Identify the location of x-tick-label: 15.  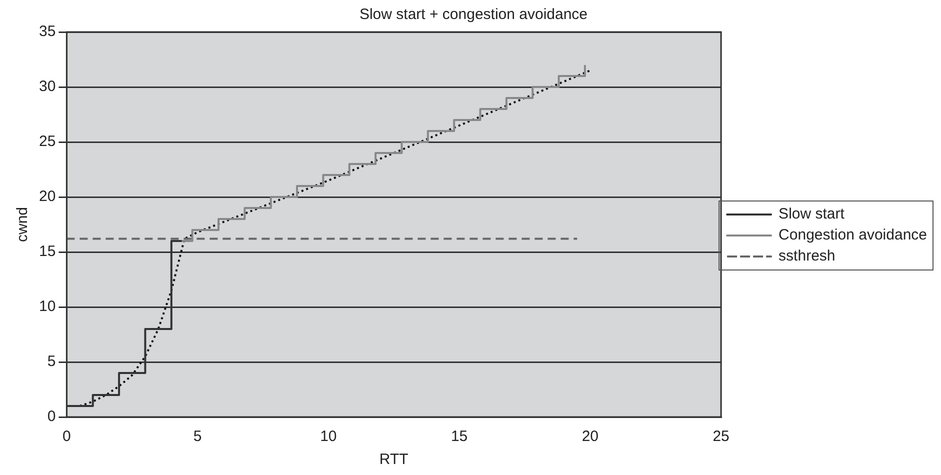
(459, 437).